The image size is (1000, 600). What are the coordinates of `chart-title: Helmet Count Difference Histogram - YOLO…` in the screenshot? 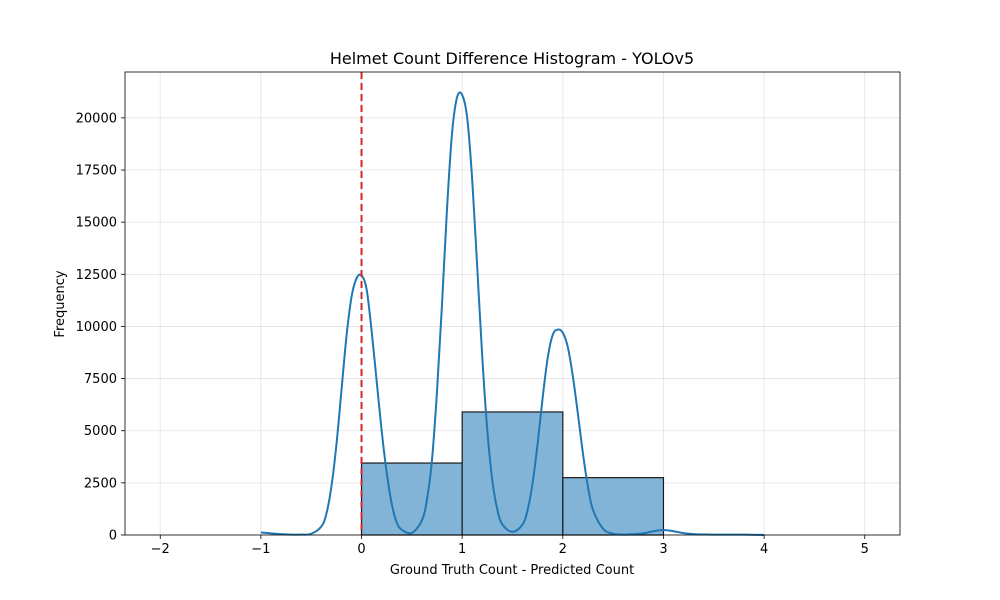 It's located at (512, 58).